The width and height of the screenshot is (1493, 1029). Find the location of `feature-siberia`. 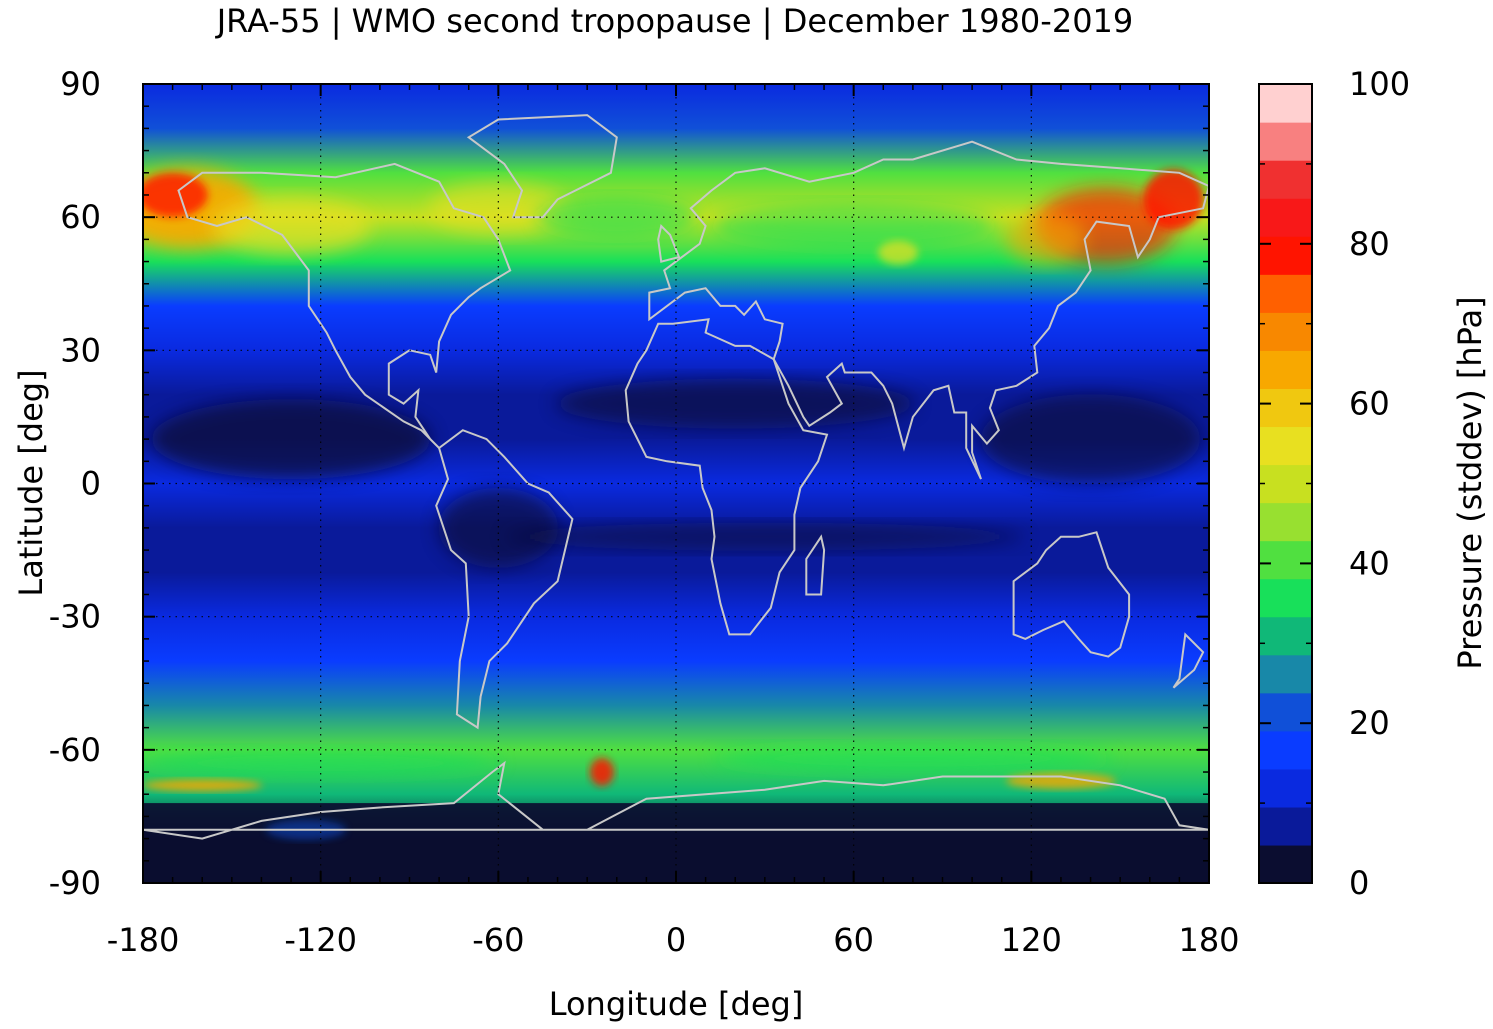

feature-siberia is located at coordinates (853, 226).